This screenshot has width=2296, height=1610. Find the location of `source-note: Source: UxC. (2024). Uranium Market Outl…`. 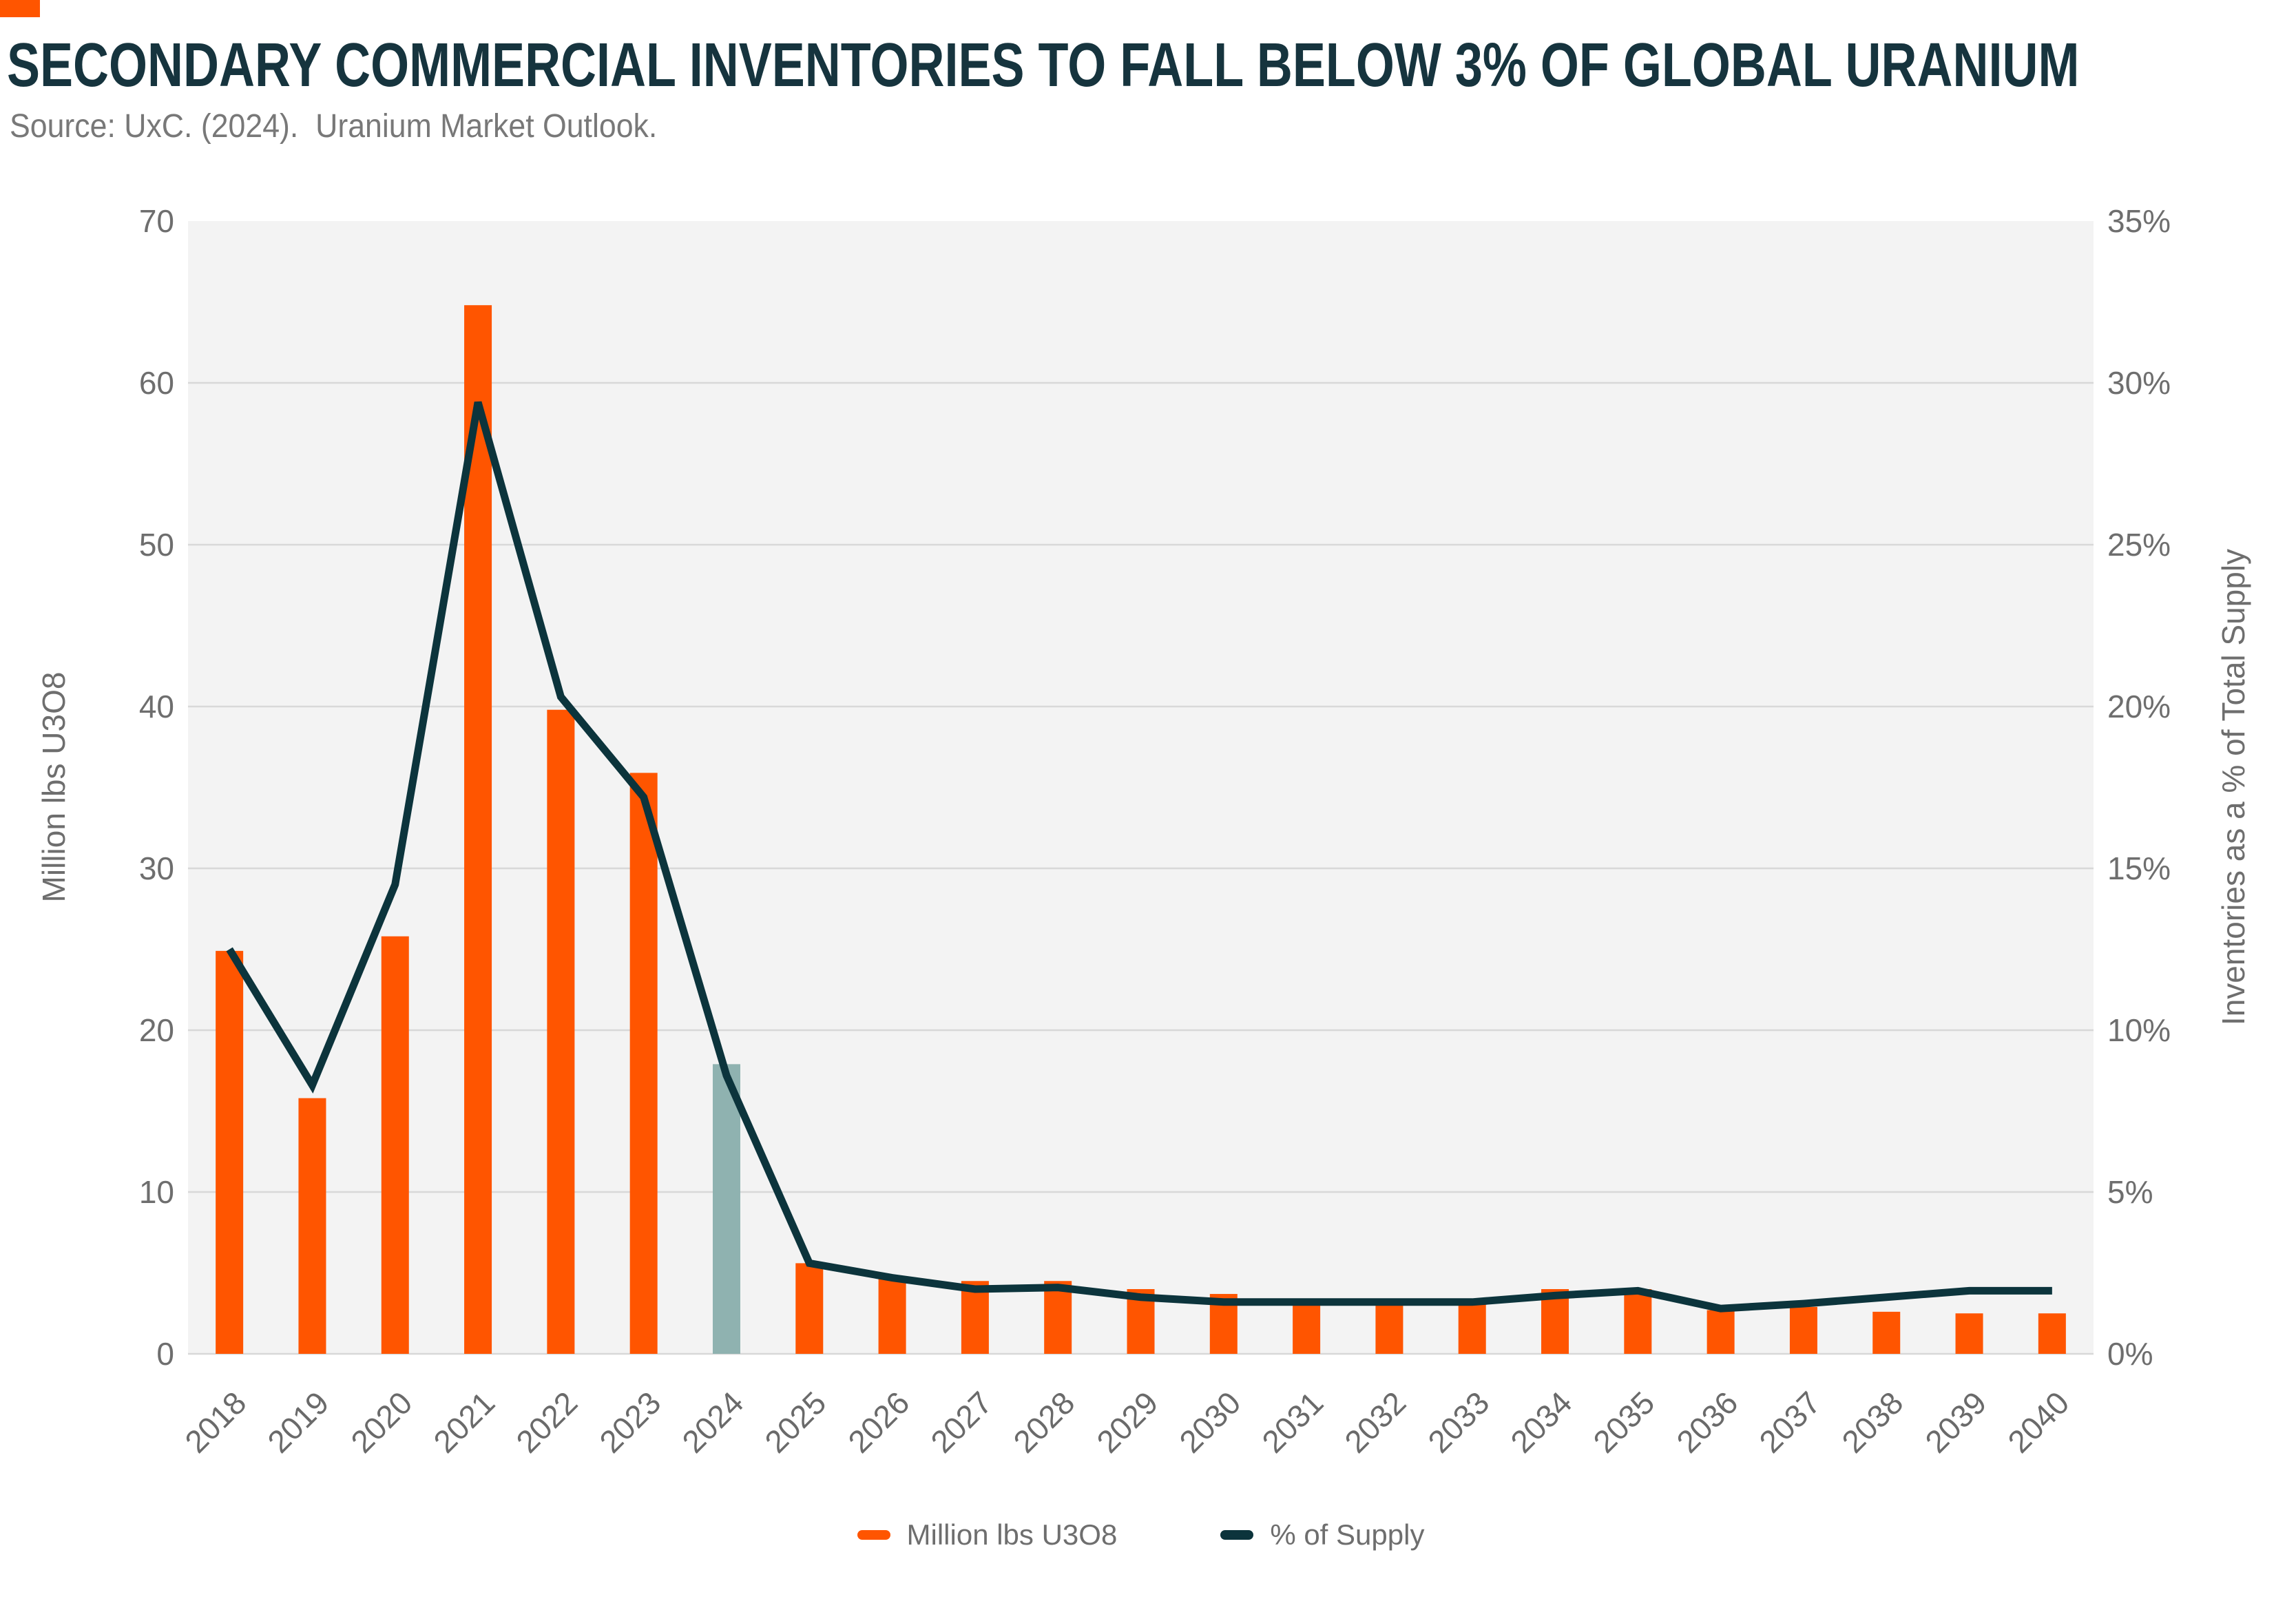

source-note: Source: UxC. (2024). Uranium Market Outl… is located at coordinates (334, 127).